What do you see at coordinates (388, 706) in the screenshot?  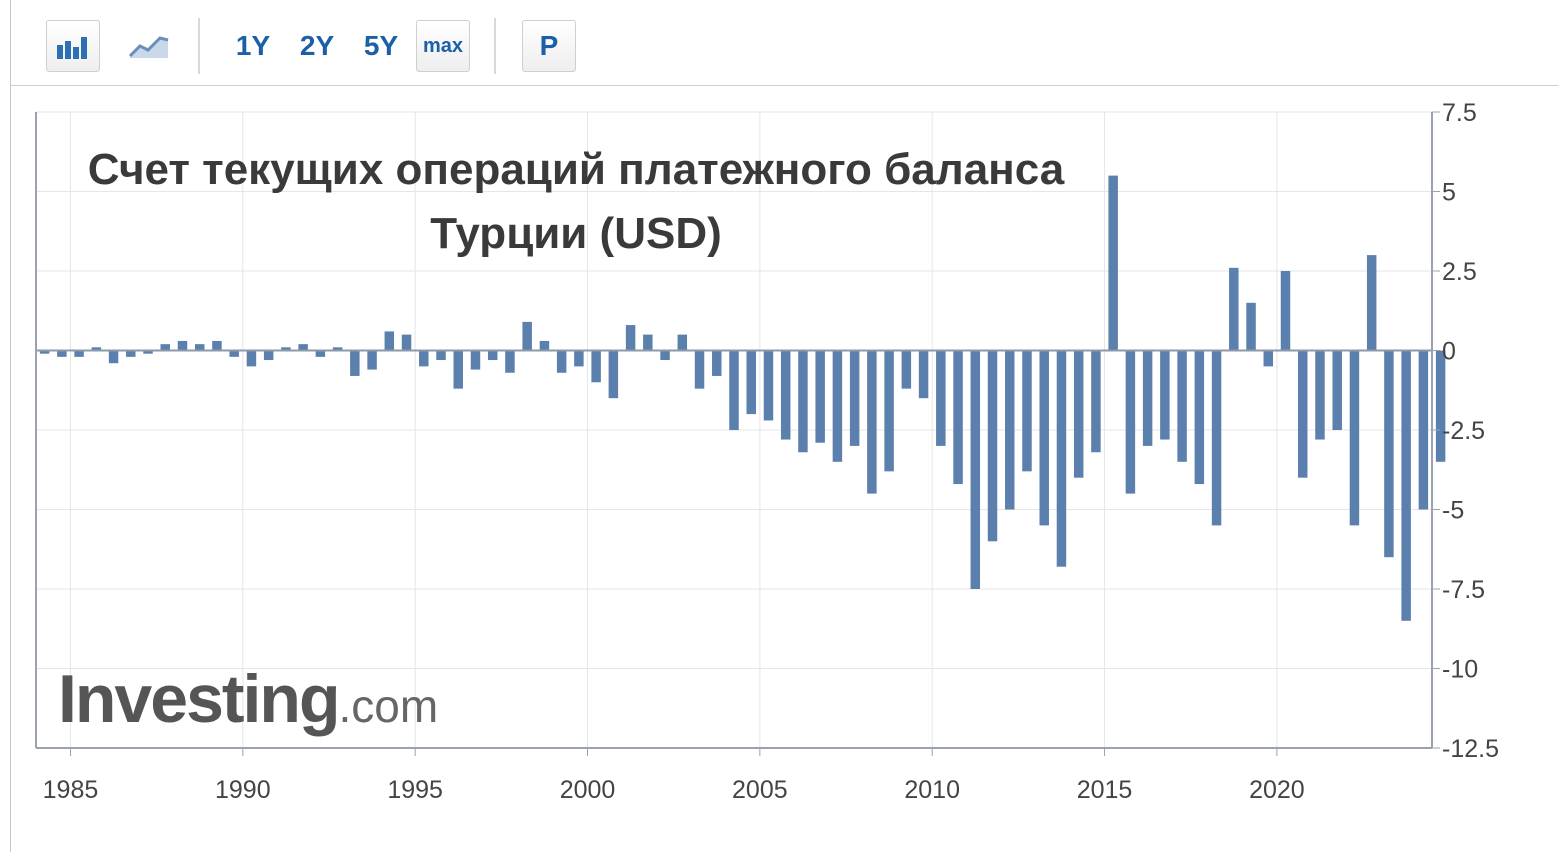 I see `logo-suffix: .com` at bounding box center [388, 706].